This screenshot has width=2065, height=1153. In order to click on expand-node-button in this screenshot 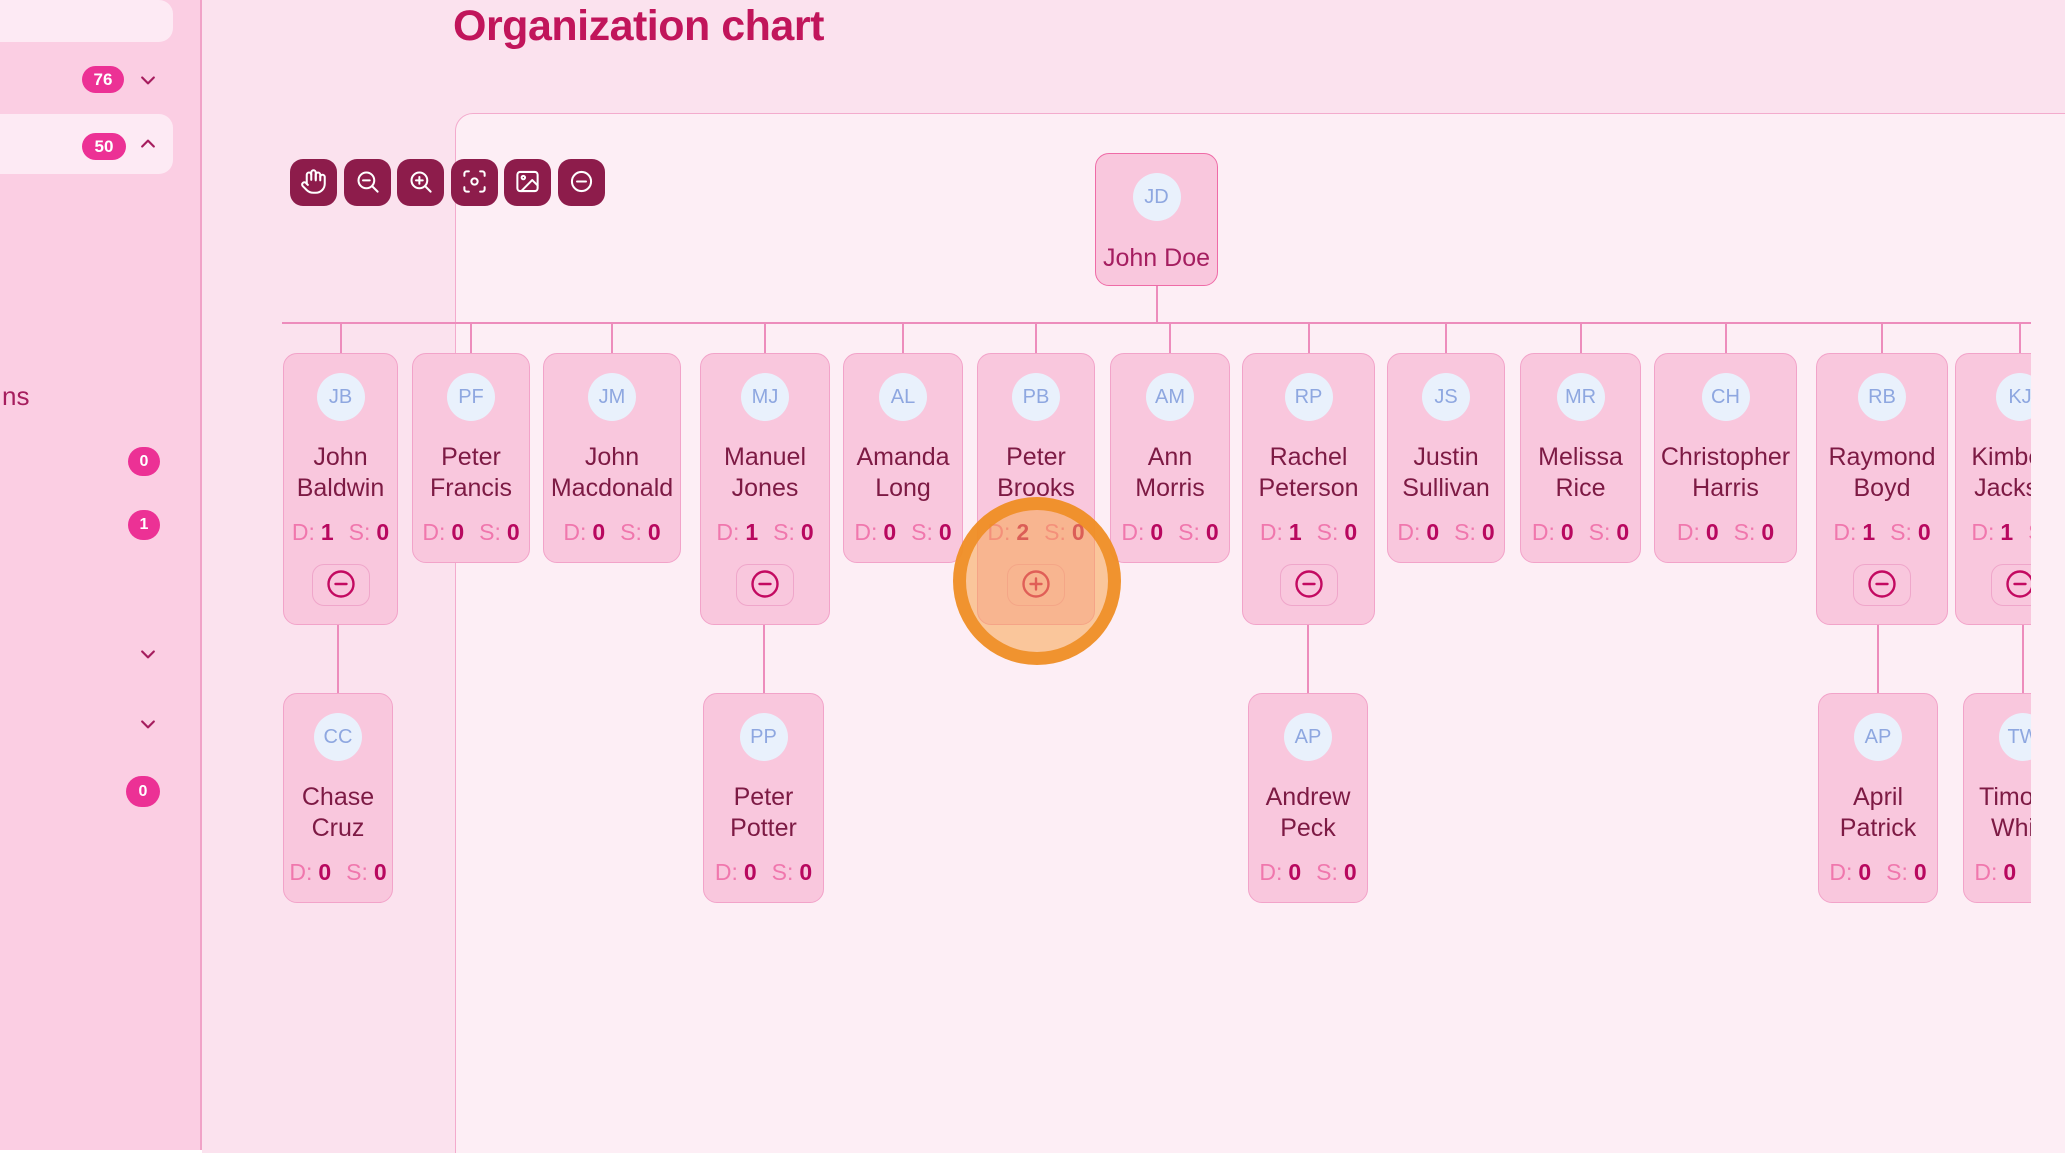, I will do `click(1036, 585)`.